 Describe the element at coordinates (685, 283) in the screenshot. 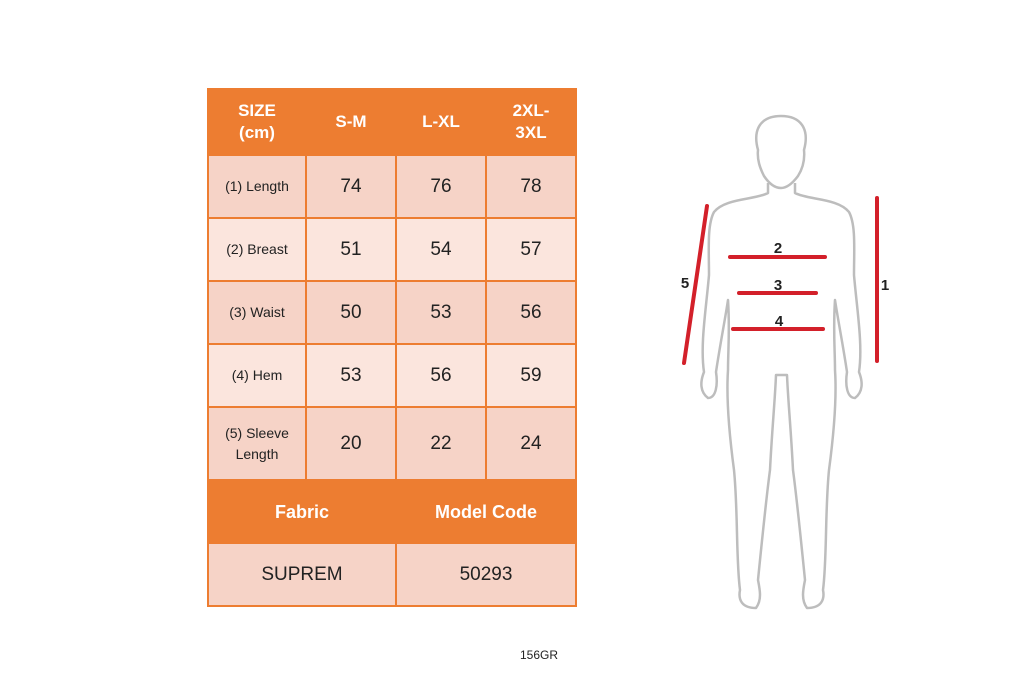

I see `label-5: 5` at that location.